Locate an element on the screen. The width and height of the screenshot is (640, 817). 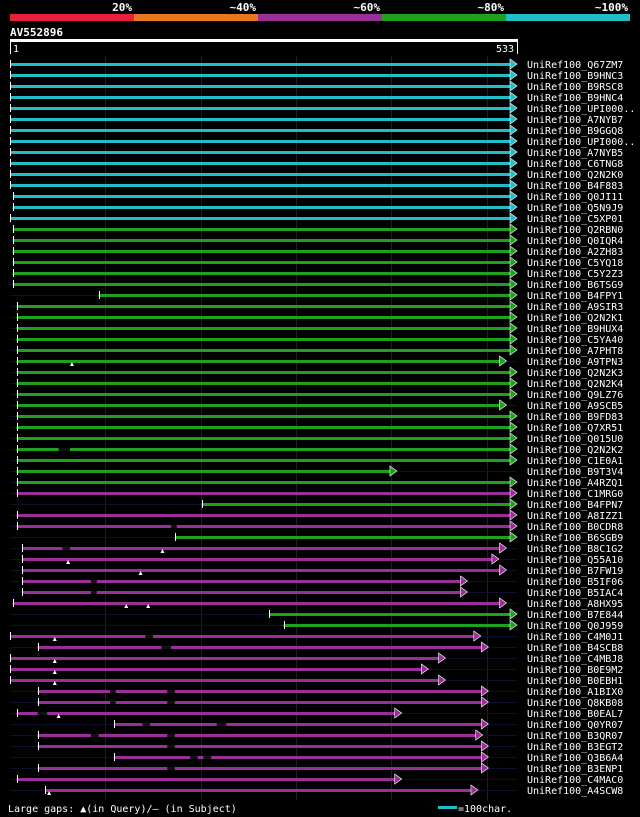
hit-row: UniRef100_B4F883 is located at coordinates (316, 185).